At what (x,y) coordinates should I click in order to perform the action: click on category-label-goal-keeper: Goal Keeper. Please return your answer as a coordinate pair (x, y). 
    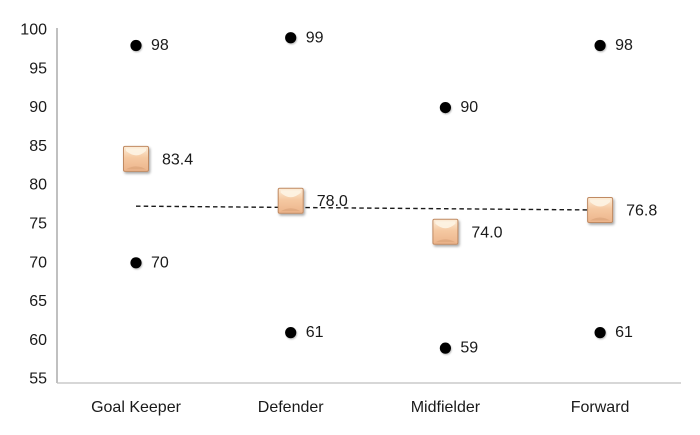
    Looking at the image, I should click on (136, 407).